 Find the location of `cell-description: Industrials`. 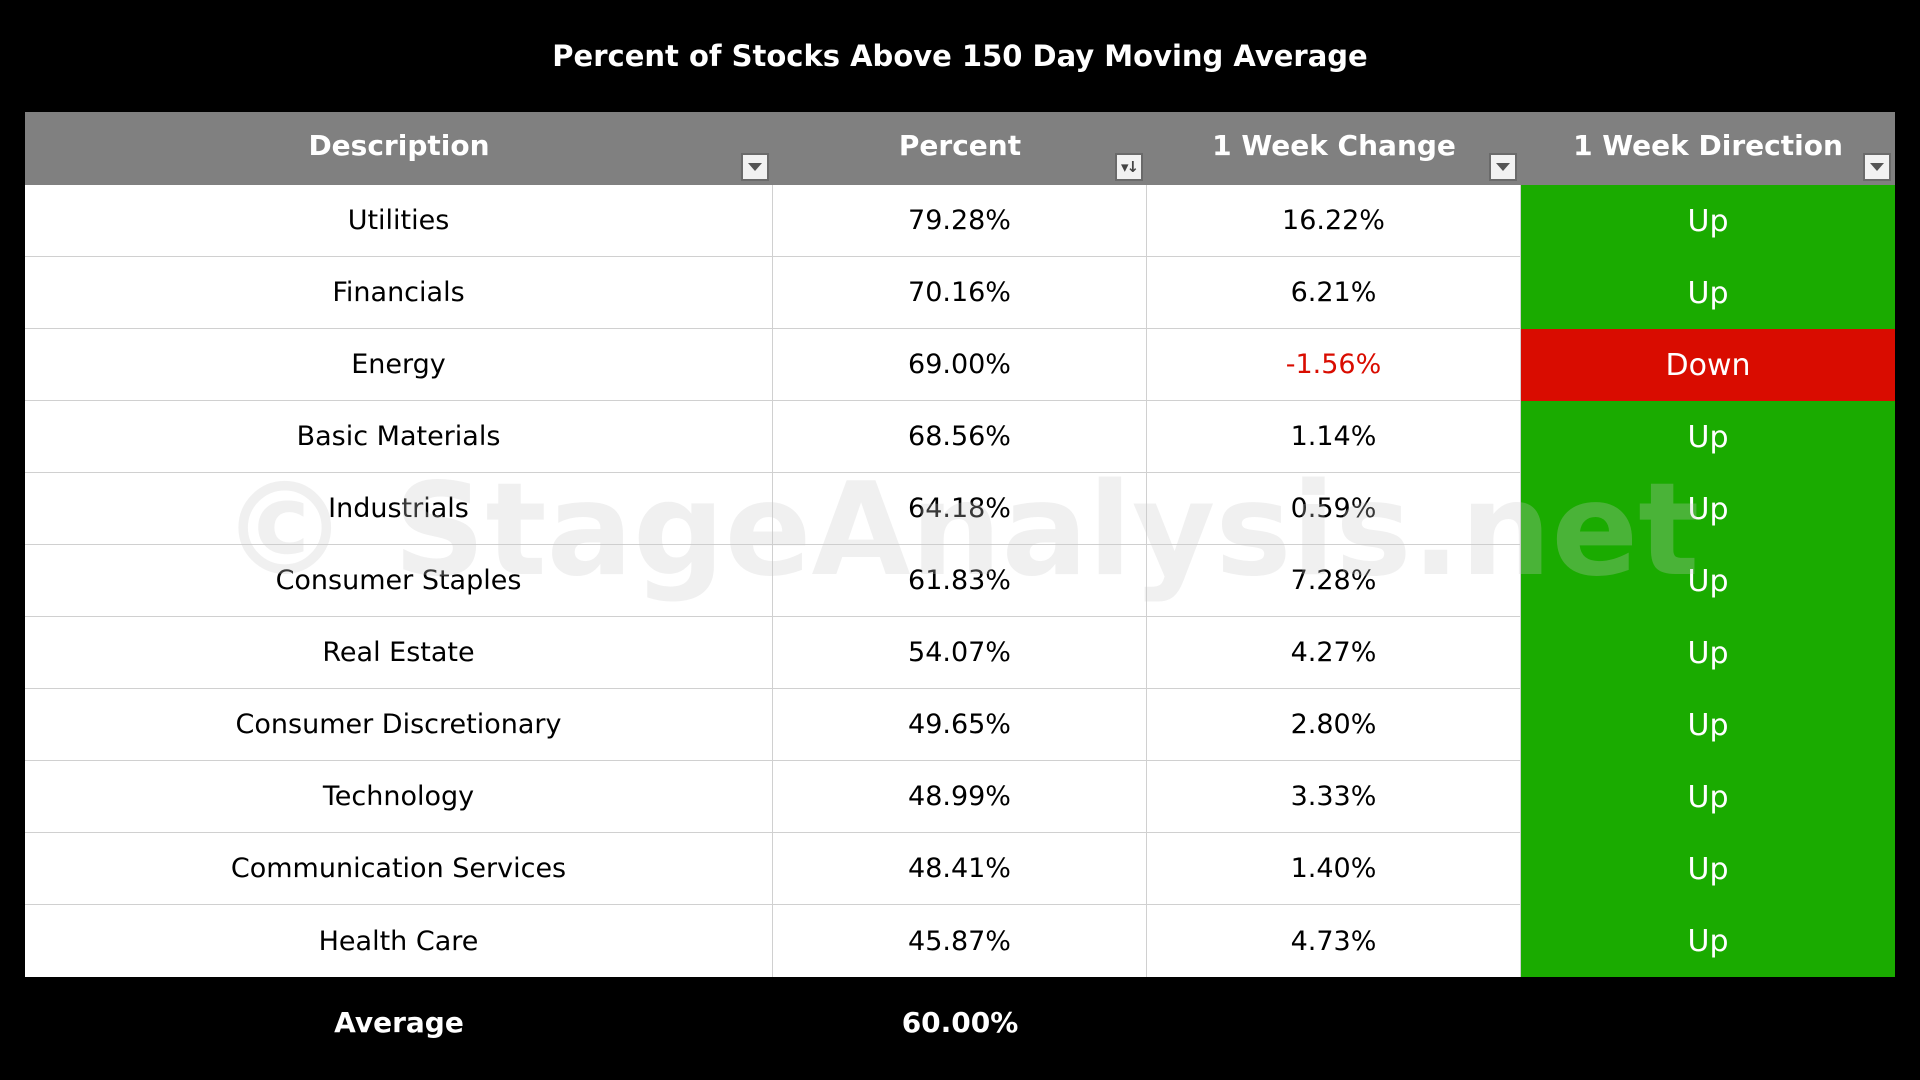

cell-description: Industrials is located at coordinates (399, 509).